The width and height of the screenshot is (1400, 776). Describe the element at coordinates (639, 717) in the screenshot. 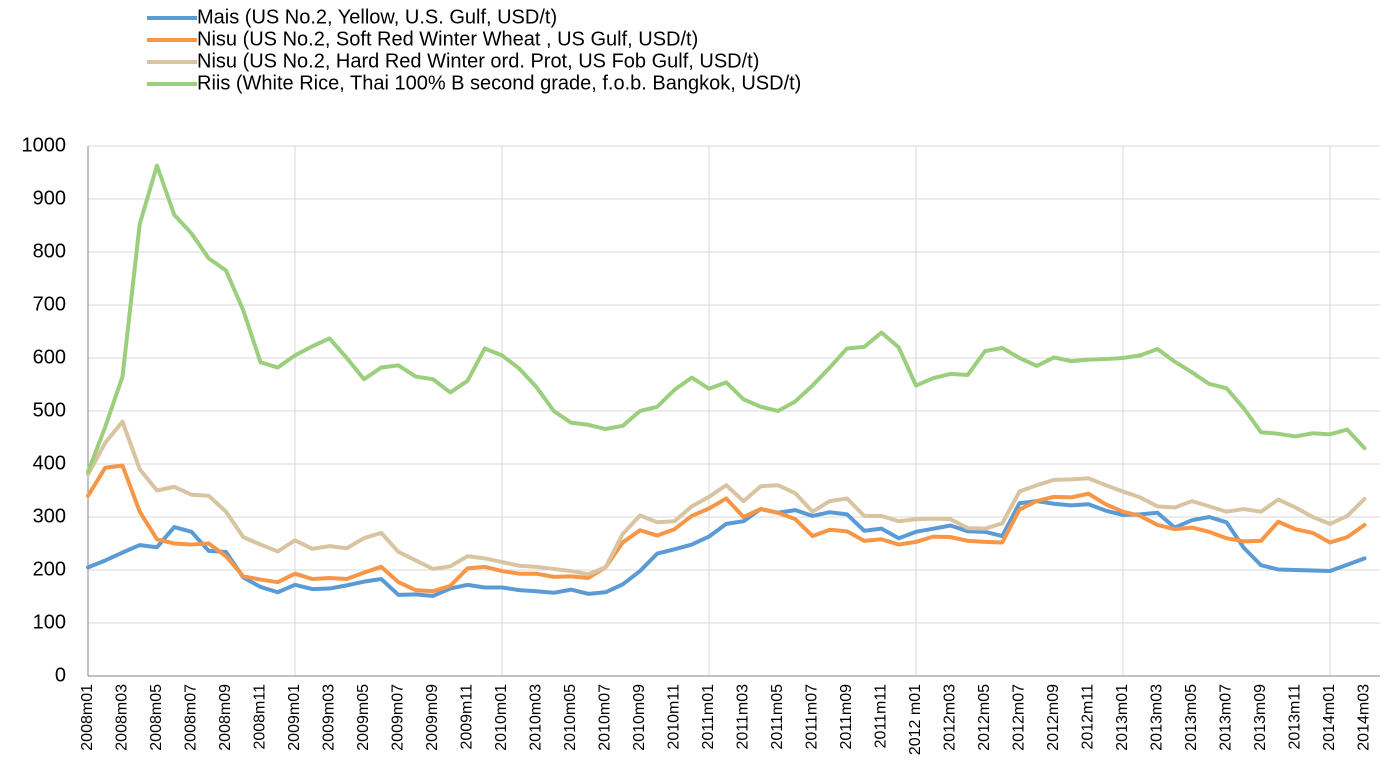

I see `x-tick-label: 2010m09` at that location.